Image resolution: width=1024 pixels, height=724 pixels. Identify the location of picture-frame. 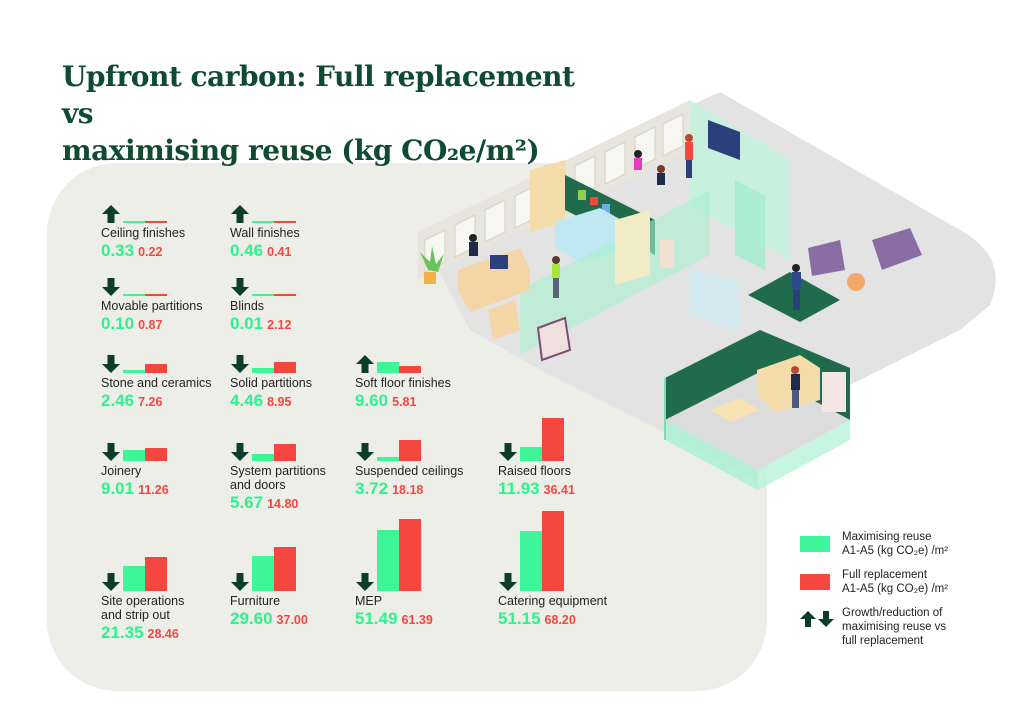
(606, 209).